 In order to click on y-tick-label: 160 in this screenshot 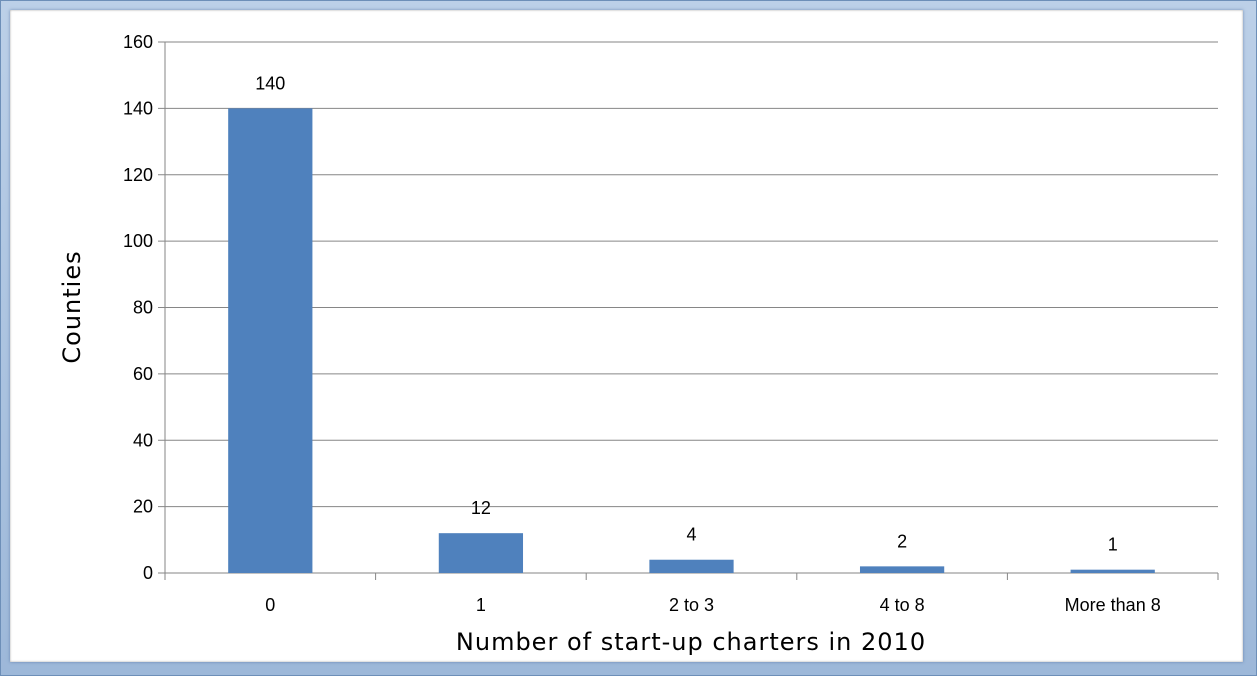, I will do `click(138, 42)`.